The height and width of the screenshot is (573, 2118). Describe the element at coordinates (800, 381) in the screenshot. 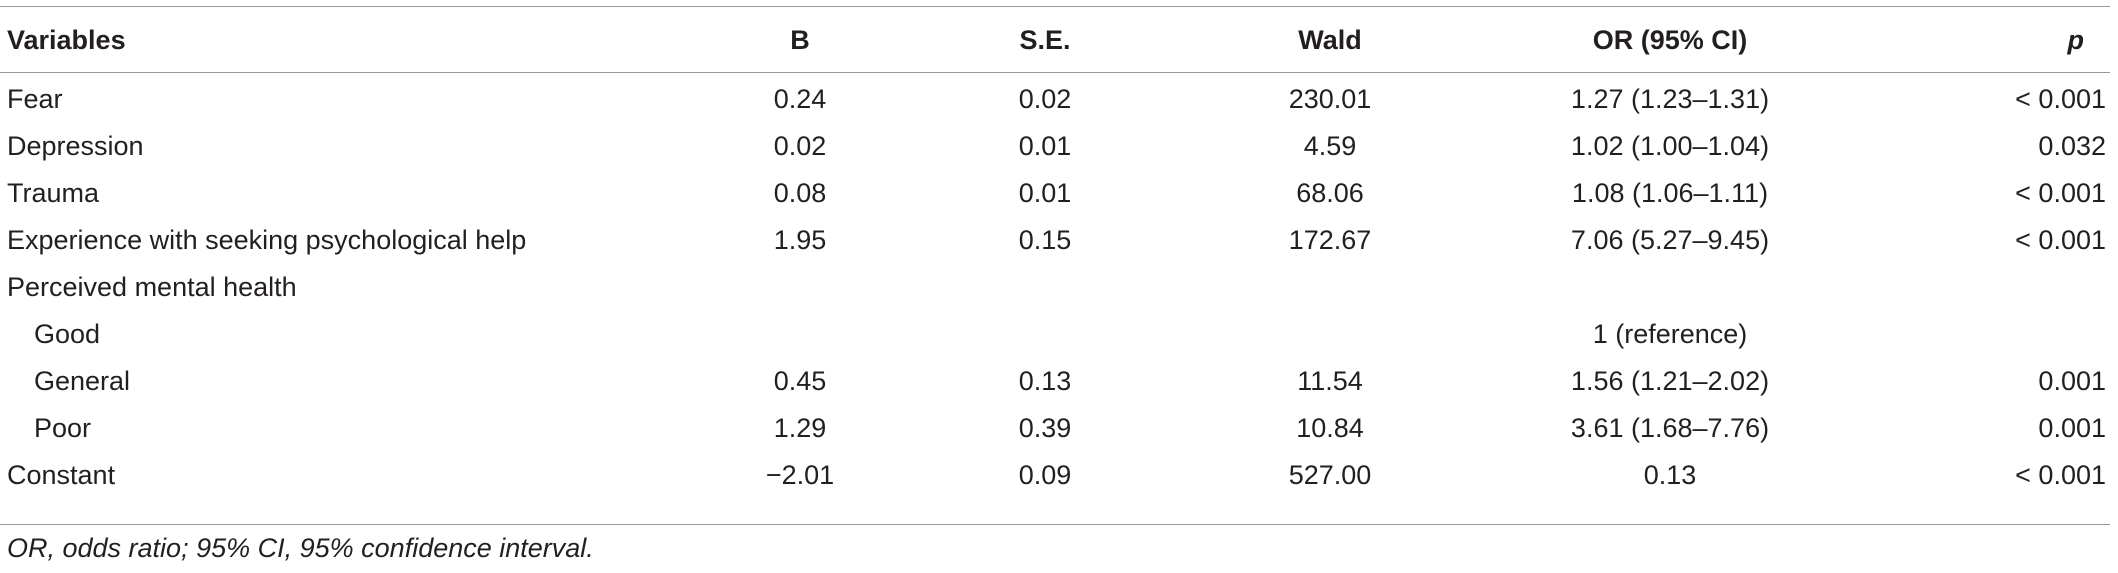

I see `cell-b: 0.45` at that location.